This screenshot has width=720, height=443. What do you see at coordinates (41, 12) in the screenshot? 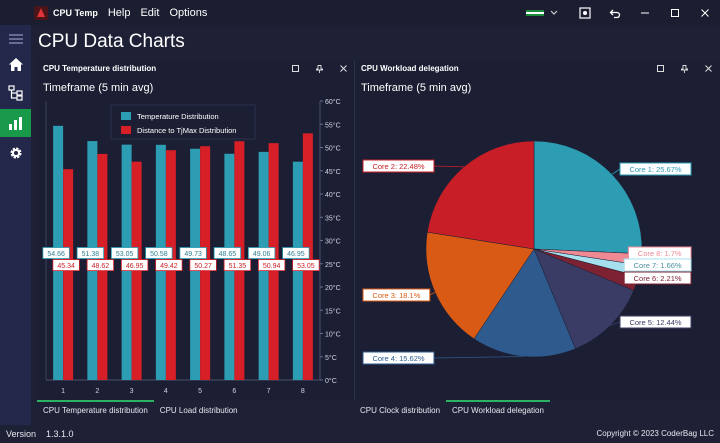
I see `app-logo-icon` at bounding box center [41, 12].